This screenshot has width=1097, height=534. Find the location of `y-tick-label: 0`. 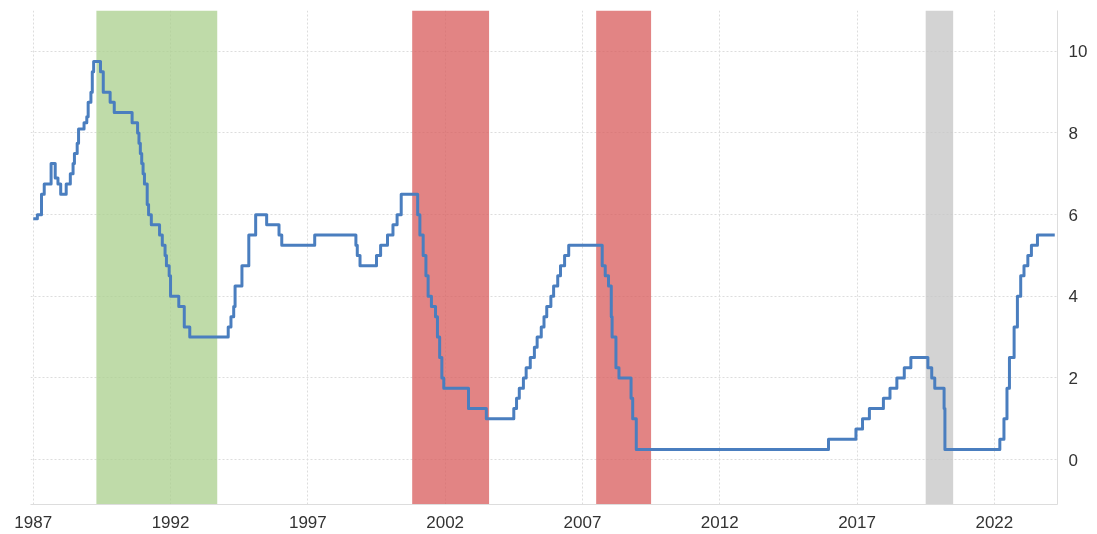

y-tick-label: 0 is located at coordinates (1073, 460).